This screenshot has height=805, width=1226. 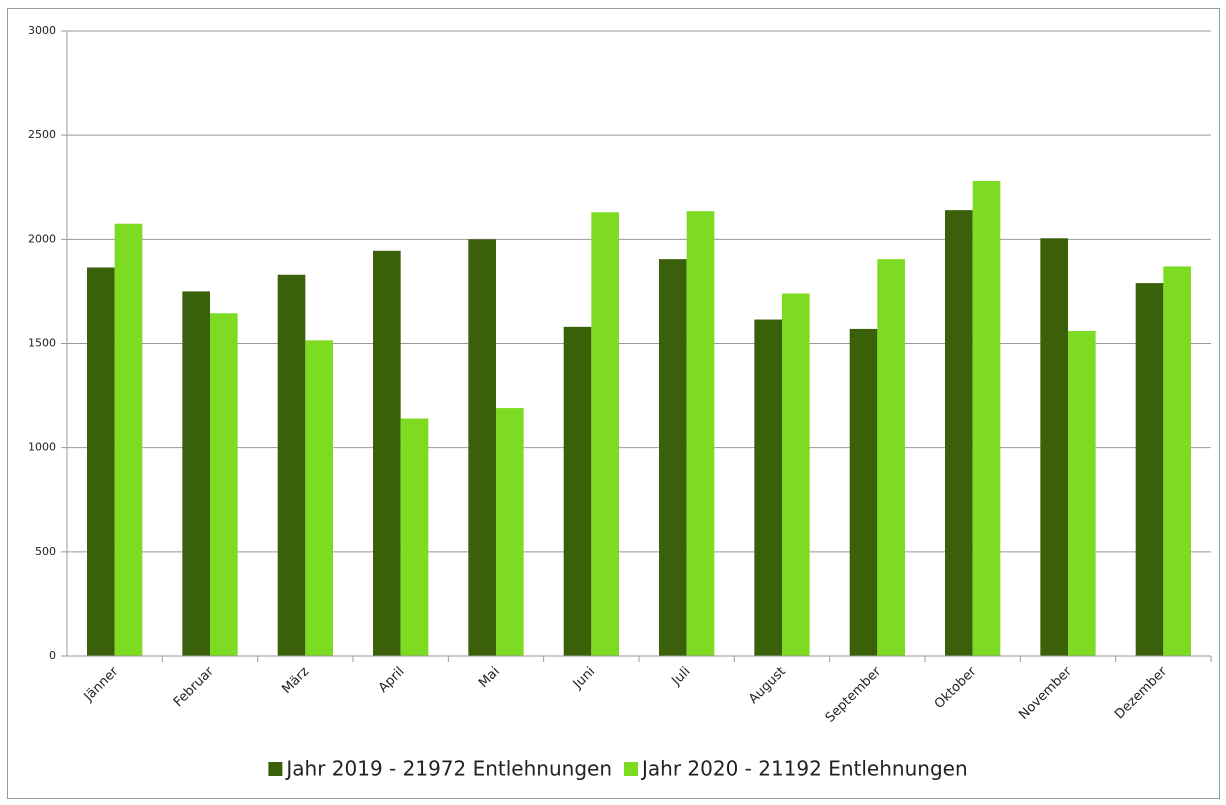 I want to click on legend-label: Jahr 2019 - 21972 Entlehnungen, so click(x=448, y=769).